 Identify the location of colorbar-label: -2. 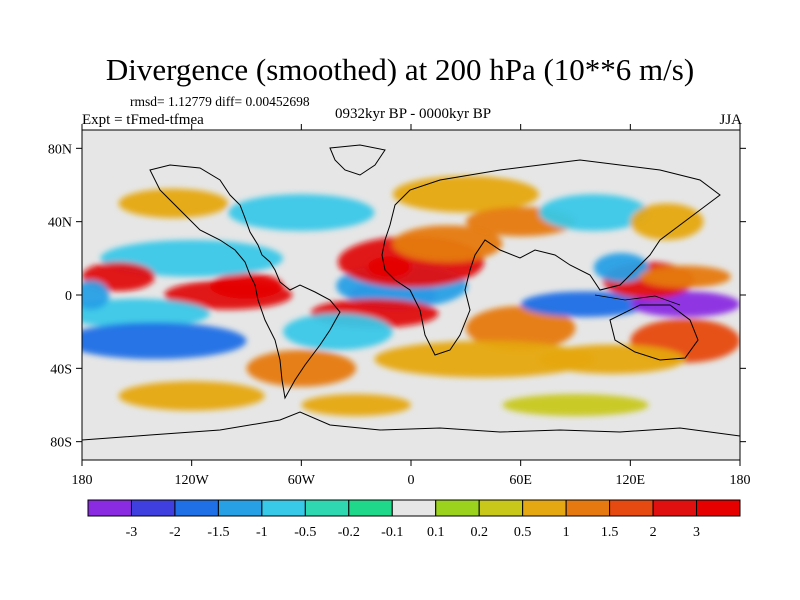
(175, 532).